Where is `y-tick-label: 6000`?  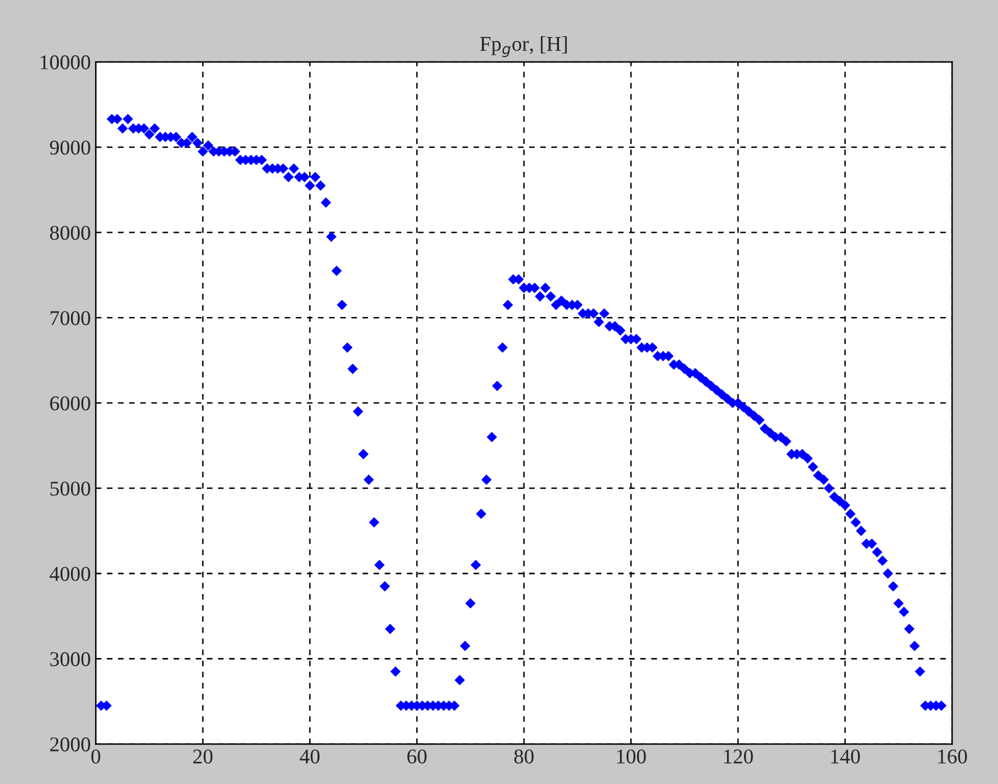
y-tick-label: 6000 is located at coordinates (70, 403).